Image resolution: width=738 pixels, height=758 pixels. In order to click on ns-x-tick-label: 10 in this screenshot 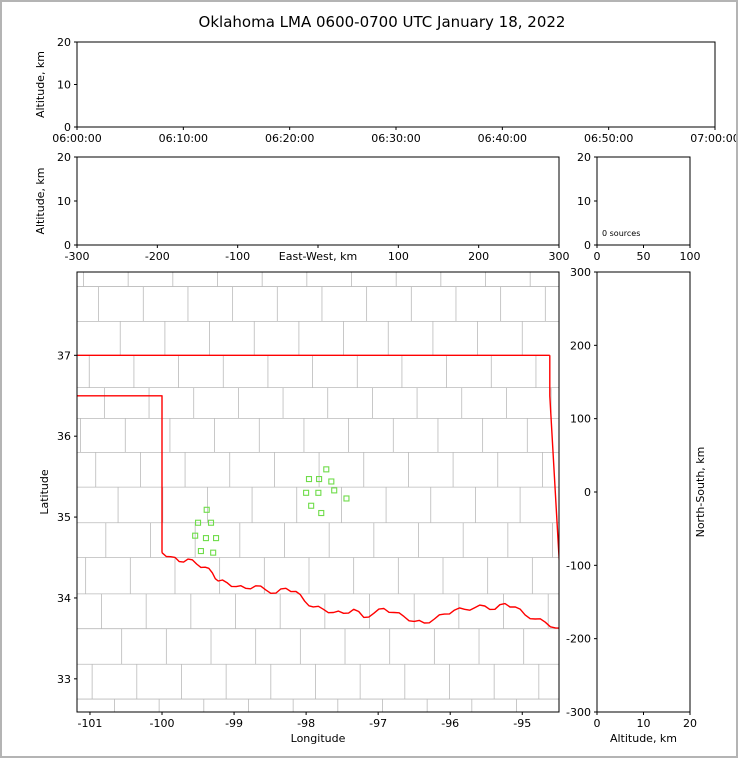, I will do `click(644, 723)`.